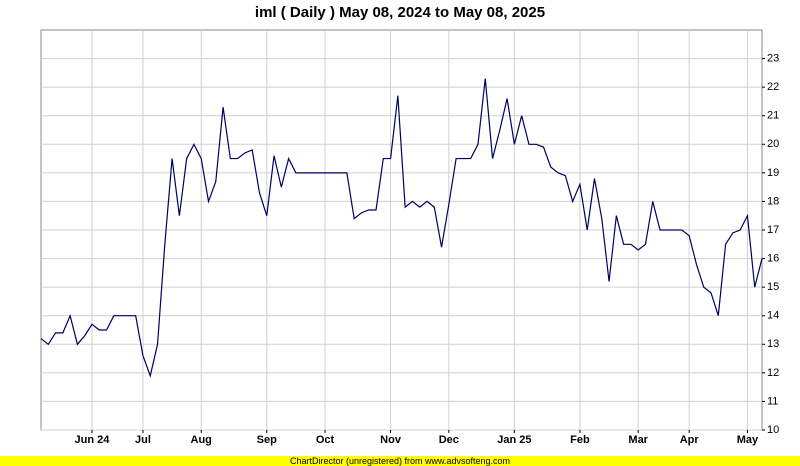 The width and height of the screenshot is (800, 466). What do you see at coordinates (773, 173) in the screenshot?
I see `y-tick-label: 19` at bounding box center [773, 173].